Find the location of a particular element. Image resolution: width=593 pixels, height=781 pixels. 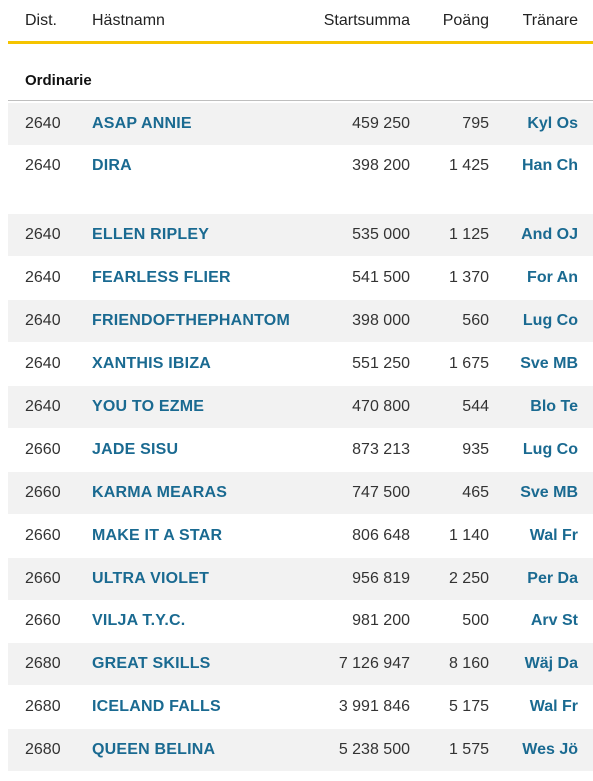

horse-name-link: GREAT SKILLS is located at coordinates (151, 663).